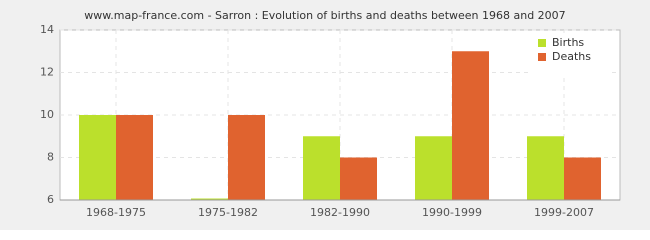 The image size is (650, 240). Describe the element at coordinates (452, 212) in the screenshot. I see `x-tick-label: 1990-1999` at that location.